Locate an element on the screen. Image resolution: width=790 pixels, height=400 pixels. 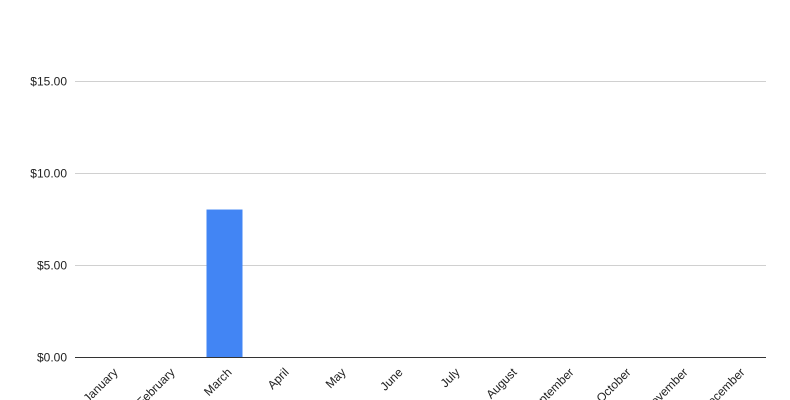
x-tick-label: January is located at coordinates (101, 382).